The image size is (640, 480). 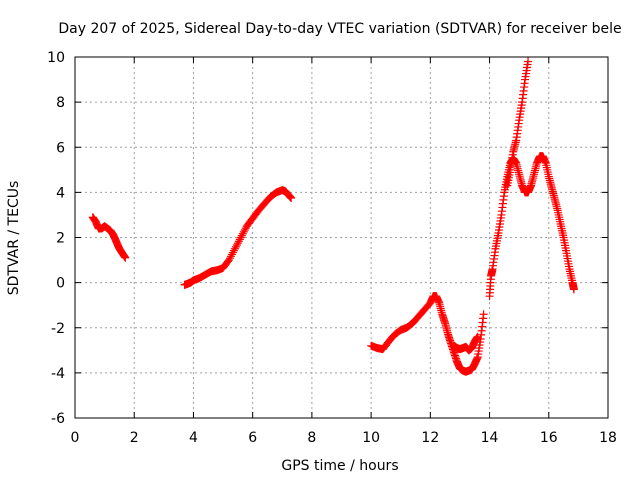 What do you see at coordinates (252, 438) in the screenshot?
I see `x-tick-label: 6` at bounding box center [252, 438].